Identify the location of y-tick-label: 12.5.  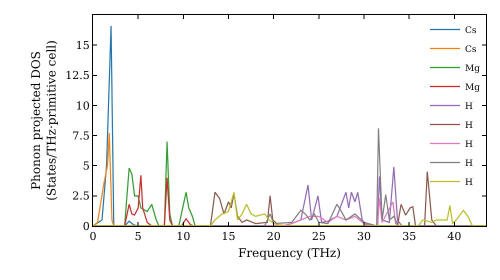
(77, 75).